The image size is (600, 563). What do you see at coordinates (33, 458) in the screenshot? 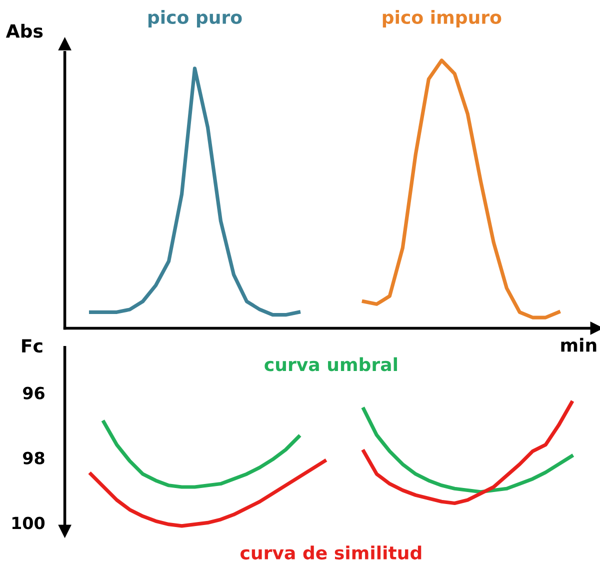
I see `y-tick-label: 98` at bounding box center [33, 458].